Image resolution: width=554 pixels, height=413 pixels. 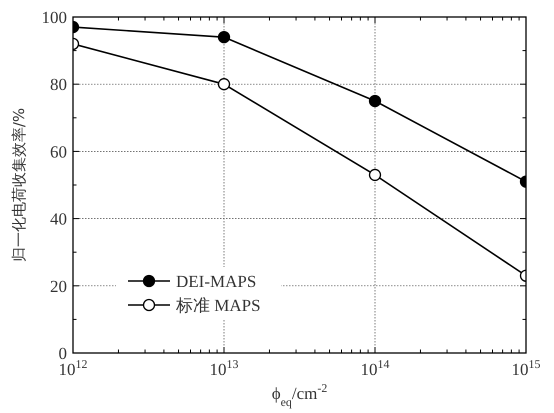 What do you see at coordinates (62, 353) in the screenshot?
I see `y-tick-label: 0` at bounding box center [62, 353].